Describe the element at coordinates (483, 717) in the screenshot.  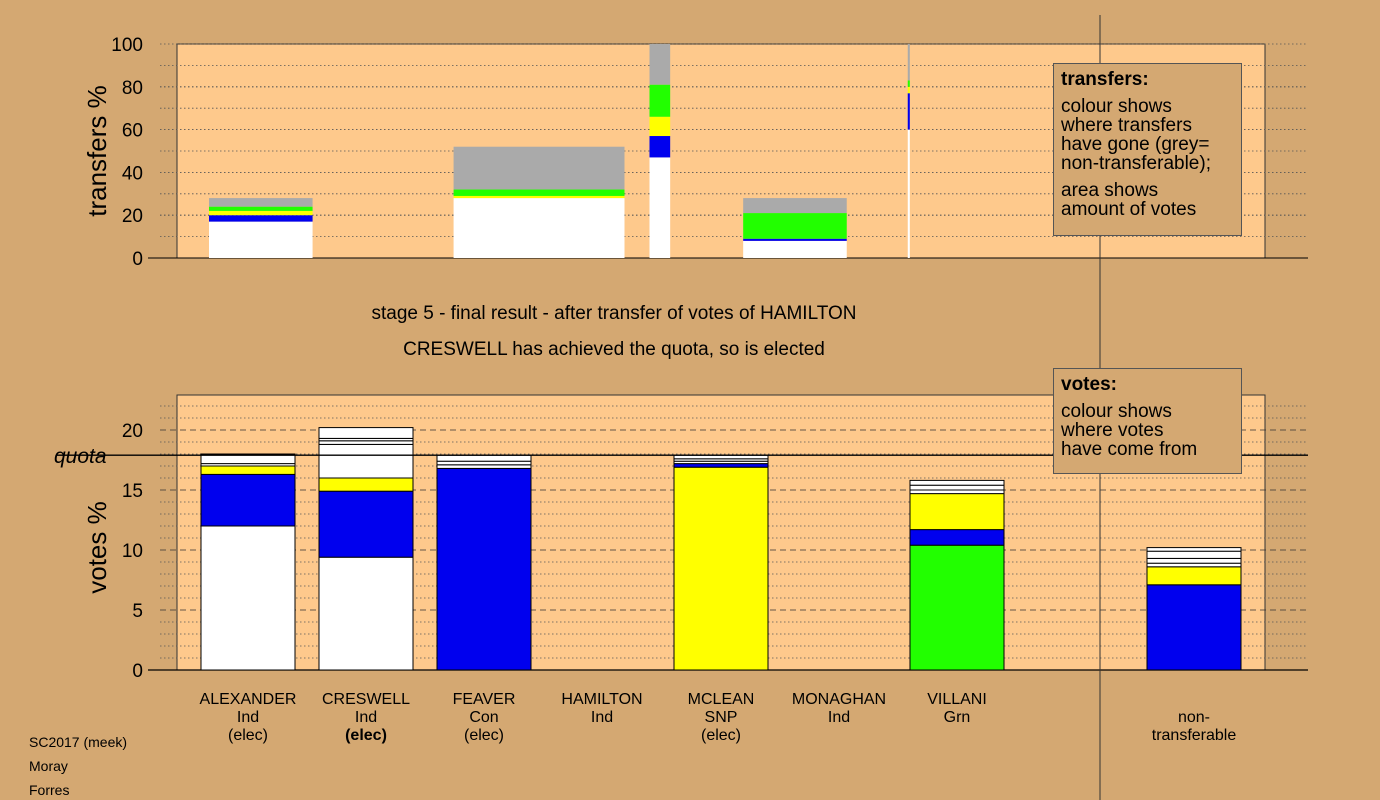
I see `candidate-label: Con` at that location.